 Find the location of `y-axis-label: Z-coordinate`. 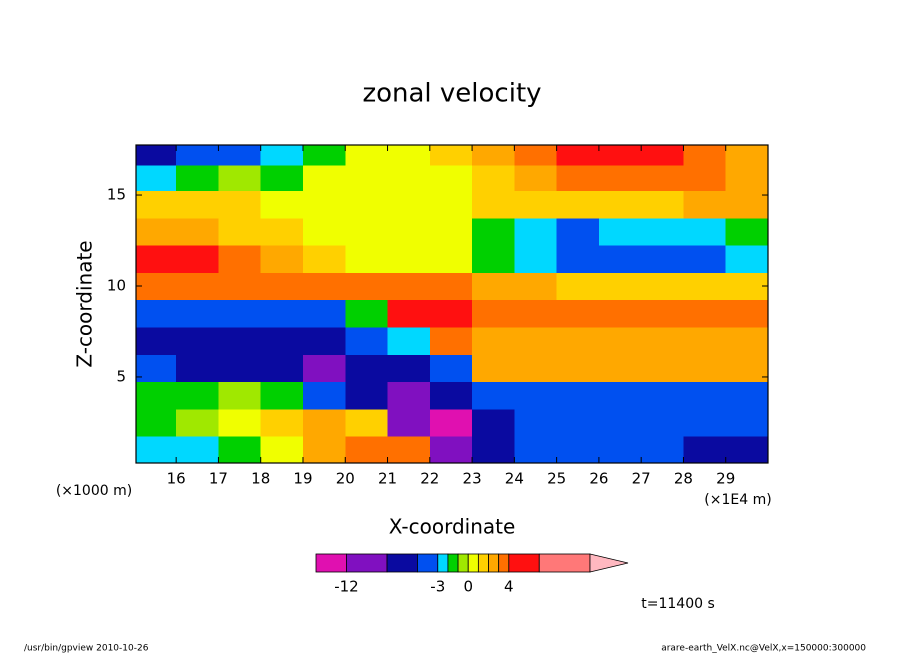

y-axis-label: Z-coordinate is located at coordinates (85, 303).